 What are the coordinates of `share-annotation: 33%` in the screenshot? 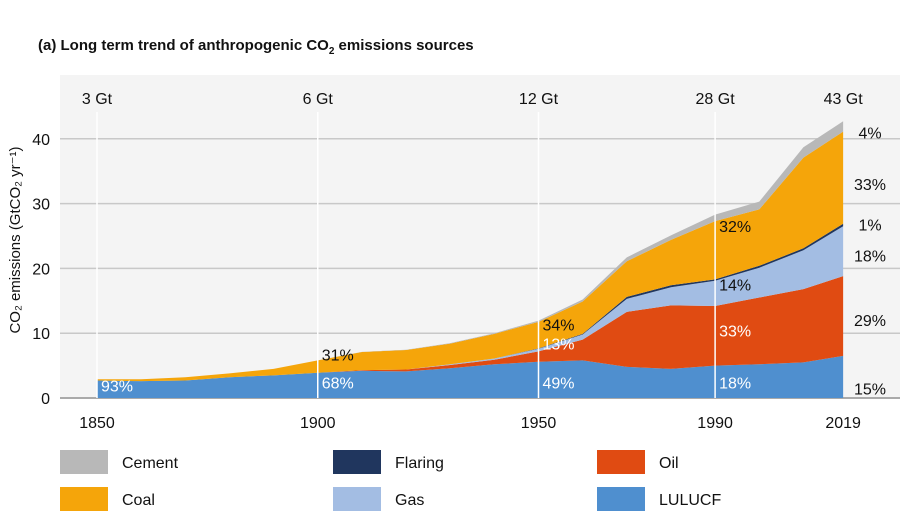 It's located at (735, 331).